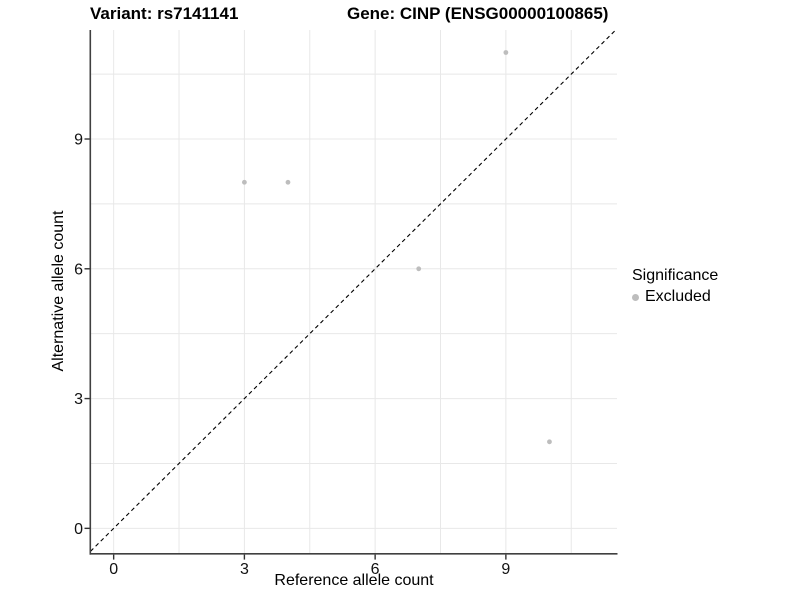 The height and width of the screenshot is (600, 800). I want to click on y-tick-label: 0, so click(78, 529).